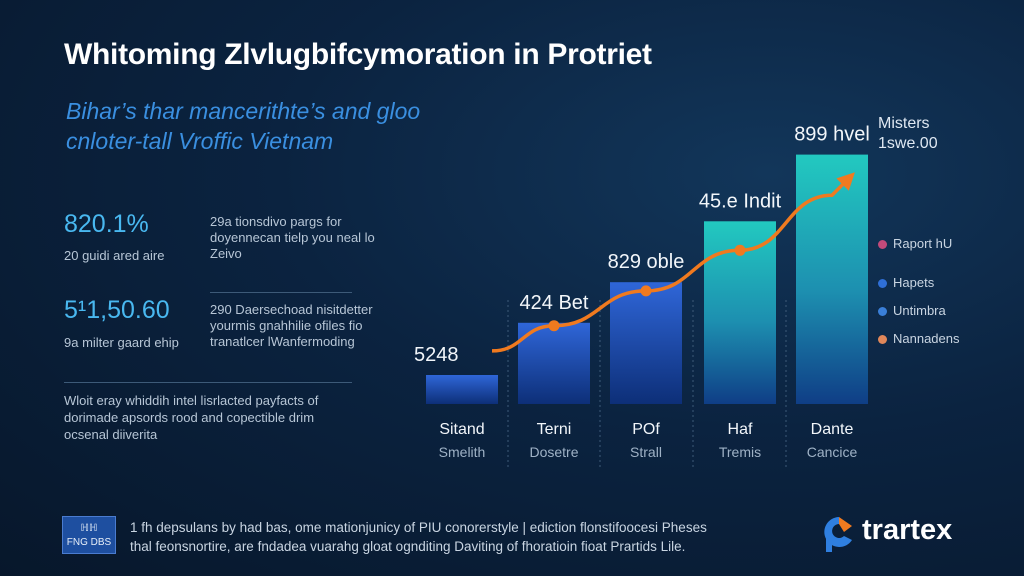 This screenshot has width=1024, height=576. What do you see at coordinates (832, 135) in the screenshot?
I see `data-label: 899 hvel` at bounding box center [832, 135].